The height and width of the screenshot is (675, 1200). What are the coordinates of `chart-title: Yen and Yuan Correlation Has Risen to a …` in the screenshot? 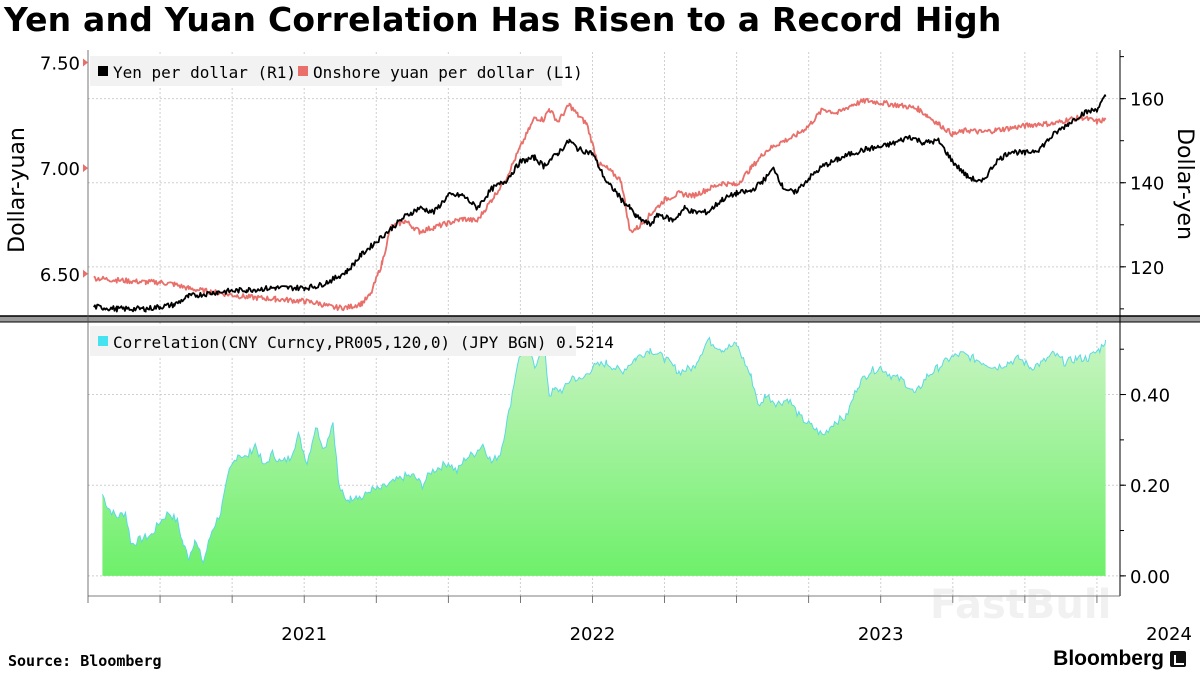 It's located at (503, 19).